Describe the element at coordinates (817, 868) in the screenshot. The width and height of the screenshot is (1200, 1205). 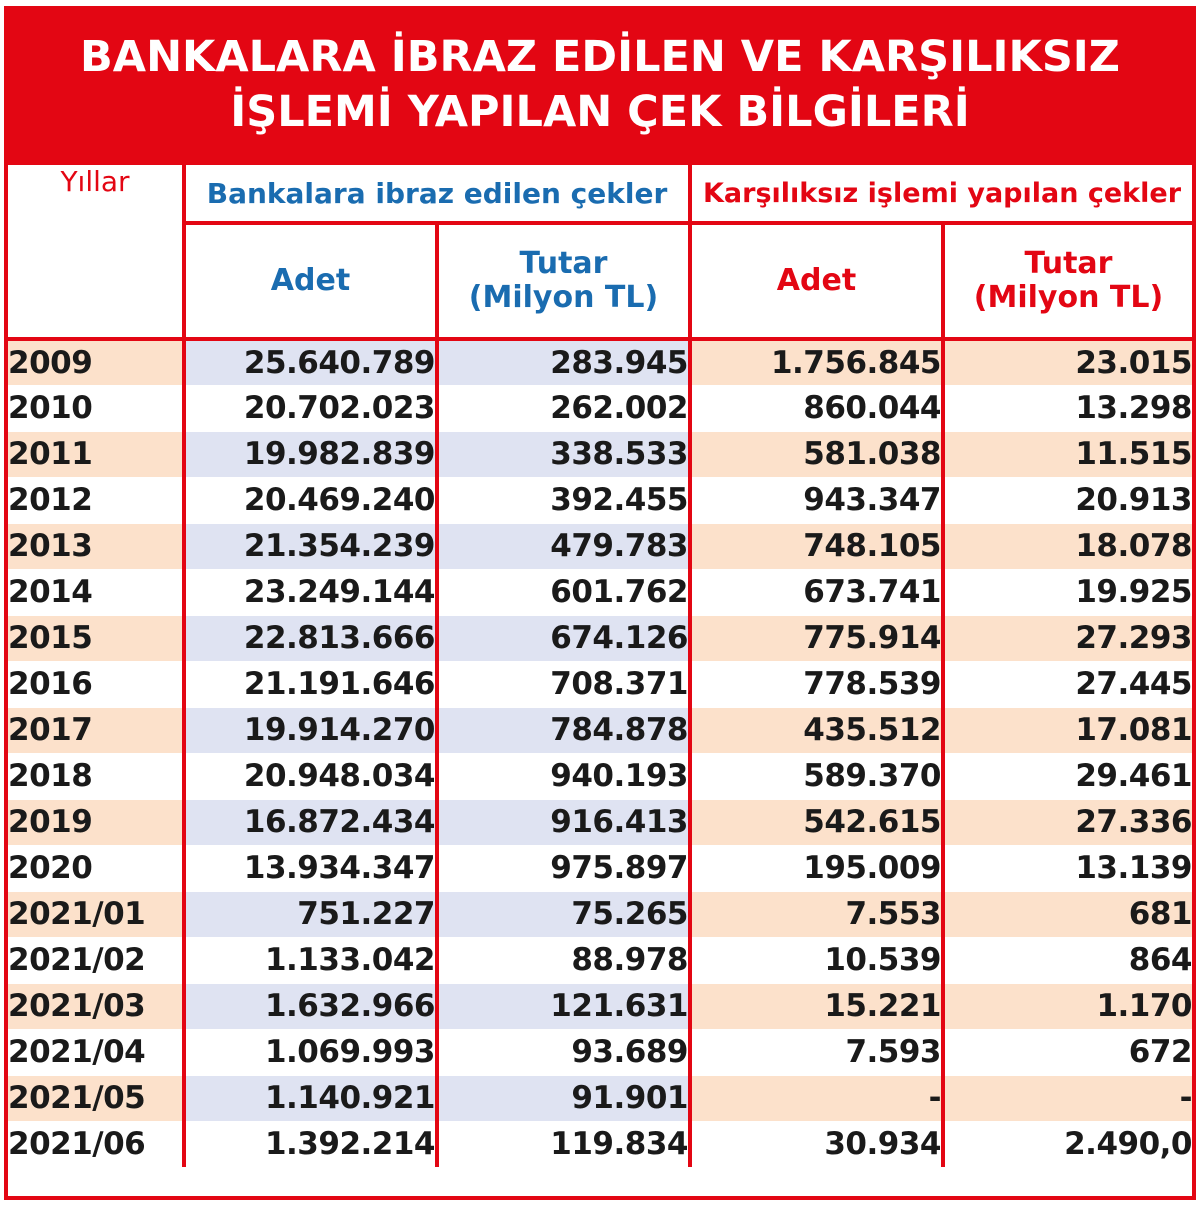
I see `bounced-count-cell: 195.009` at that location.